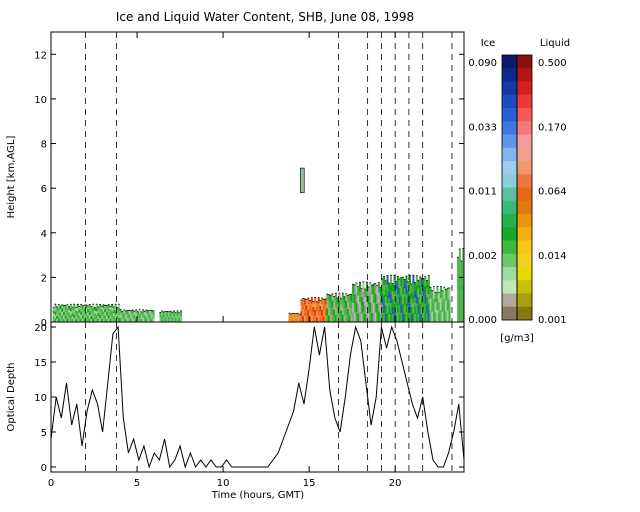 The image size is (640, 512). I want to click on time-axis-label: Time (hours, GMT), so click(258, 495).